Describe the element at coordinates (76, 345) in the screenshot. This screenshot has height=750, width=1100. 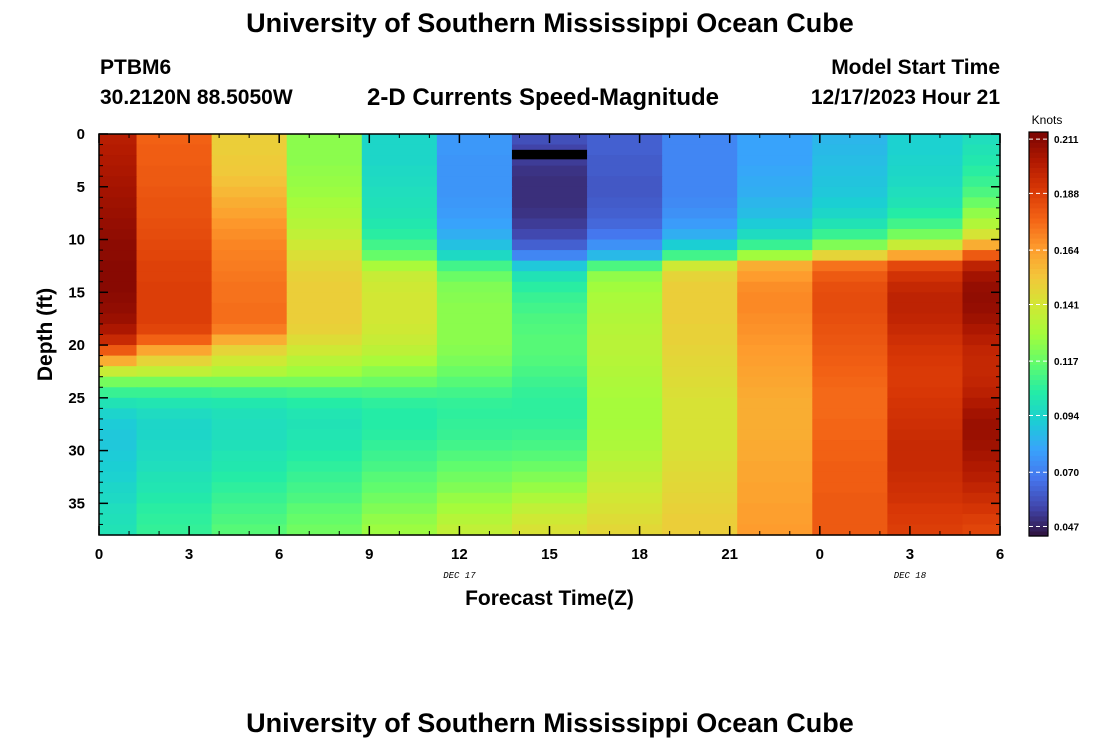
I see `y-tick-label: 20` at that location.